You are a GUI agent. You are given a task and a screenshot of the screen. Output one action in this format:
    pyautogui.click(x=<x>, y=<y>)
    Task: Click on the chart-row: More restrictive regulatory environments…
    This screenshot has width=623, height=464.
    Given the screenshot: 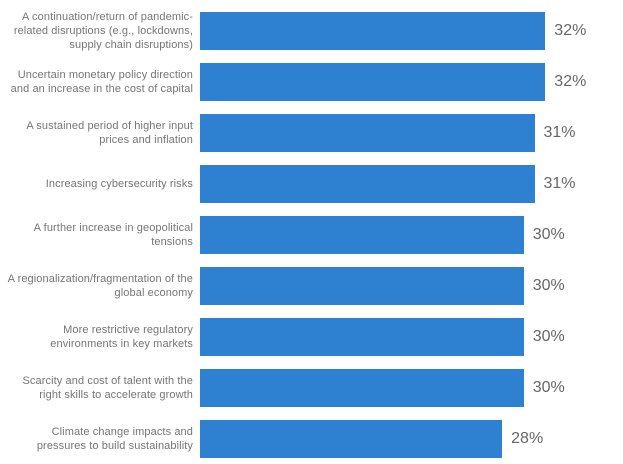 What is the action you would take?
    pyautogui.click(x=311, y=336)
    